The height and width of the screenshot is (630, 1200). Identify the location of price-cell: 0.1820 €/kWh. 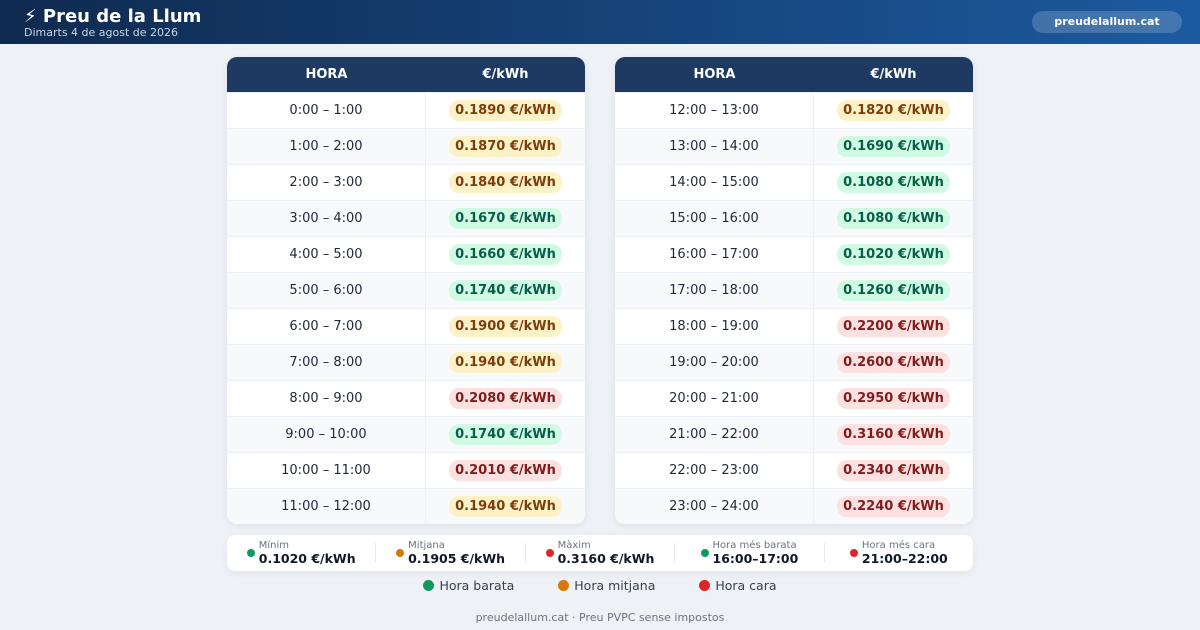
(893, 110).